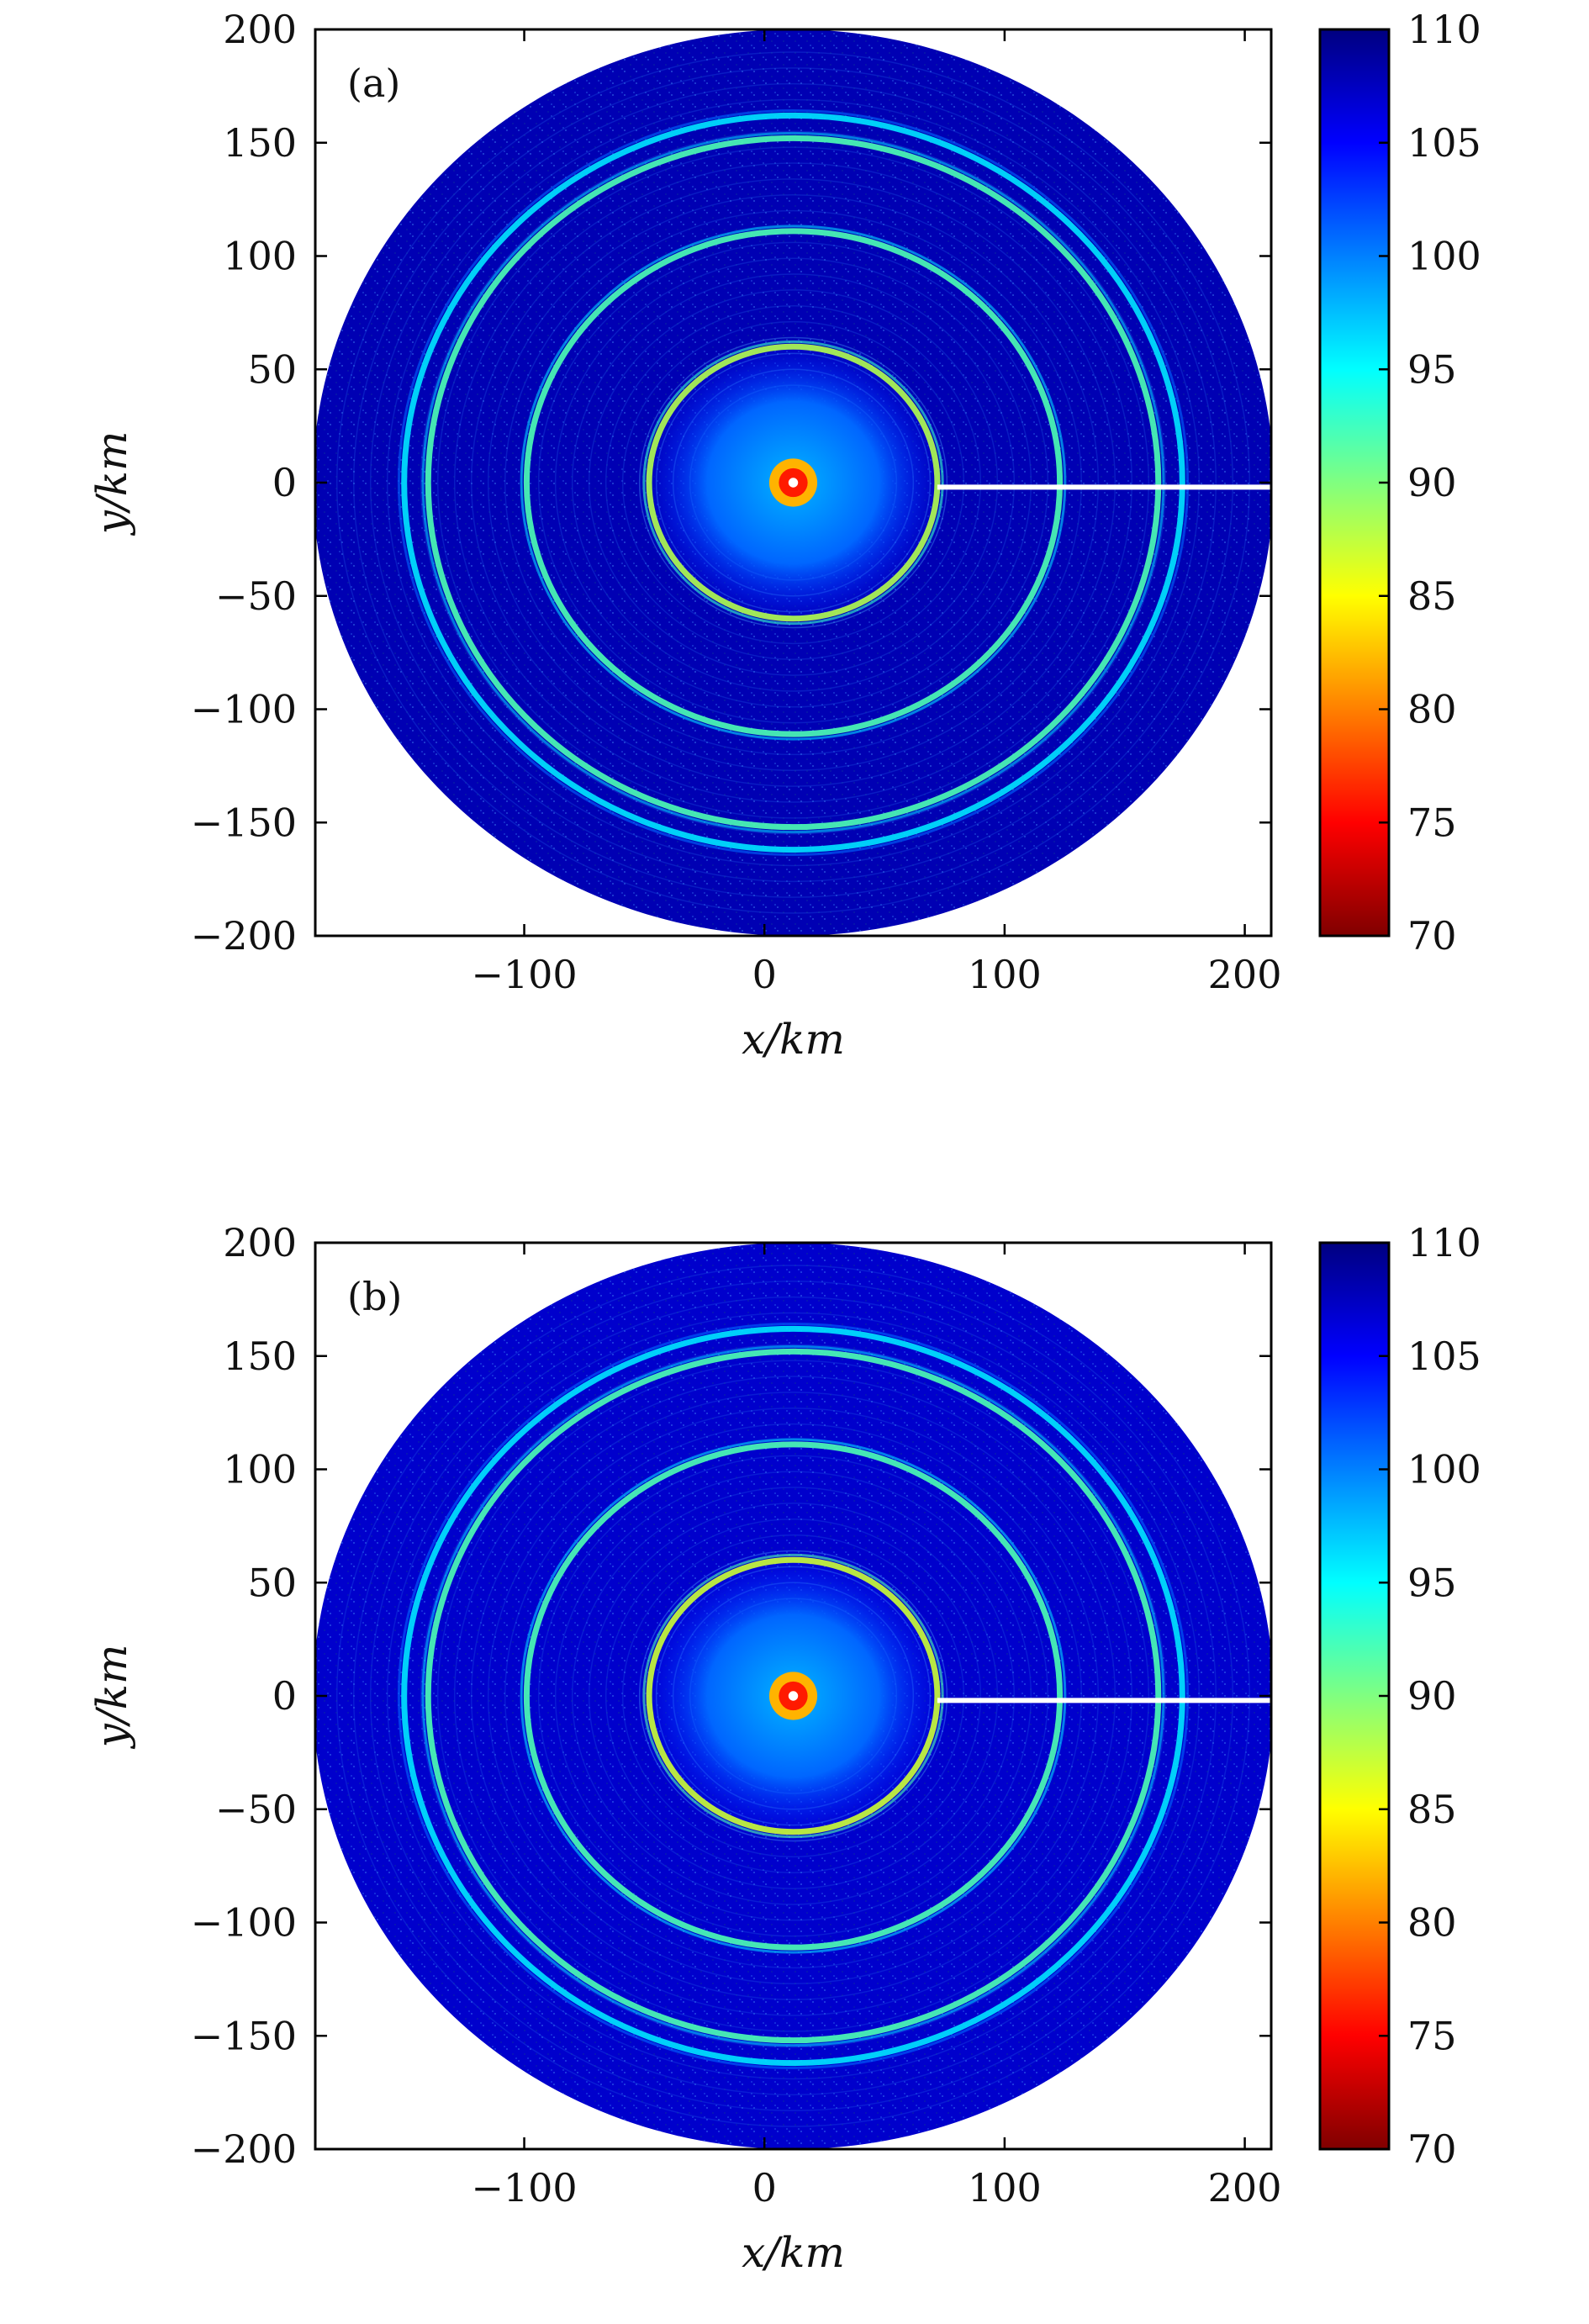 This screenshot has width=1589, height=2324. I want to click on y-tick-label: 0, so click(284, 483).